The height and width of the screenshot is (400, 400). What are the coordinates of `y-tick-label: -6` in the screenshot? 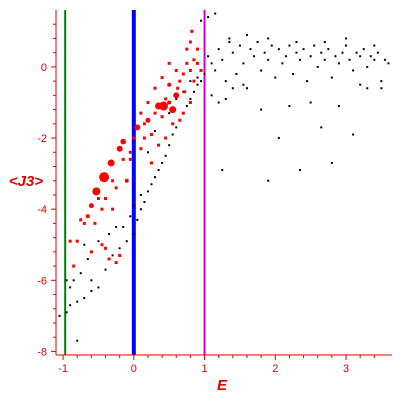 It's located at (42, 281).